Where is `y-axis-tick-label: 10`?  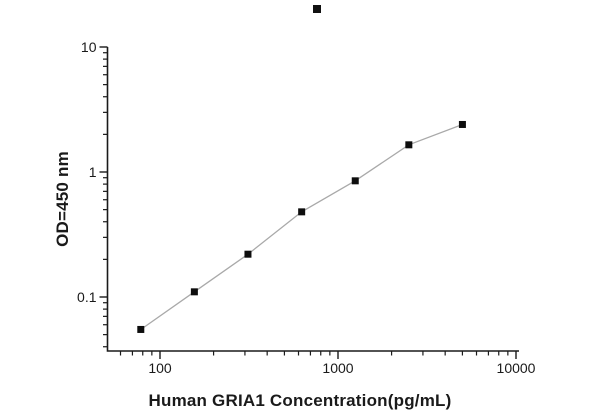 y-axis-tick-label: 10 is located at coordinates (89, 47).